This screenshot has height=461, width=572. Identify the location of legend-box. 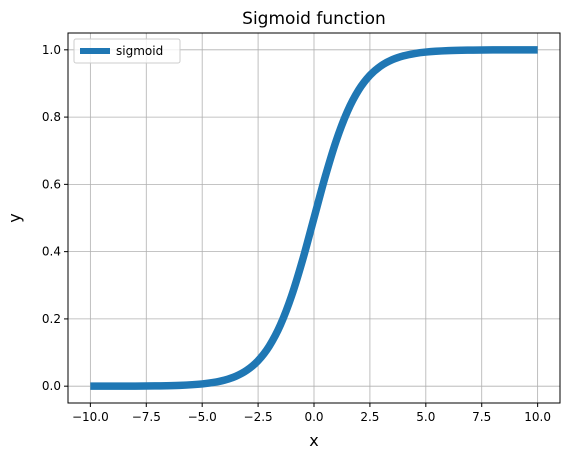
(127, 51).